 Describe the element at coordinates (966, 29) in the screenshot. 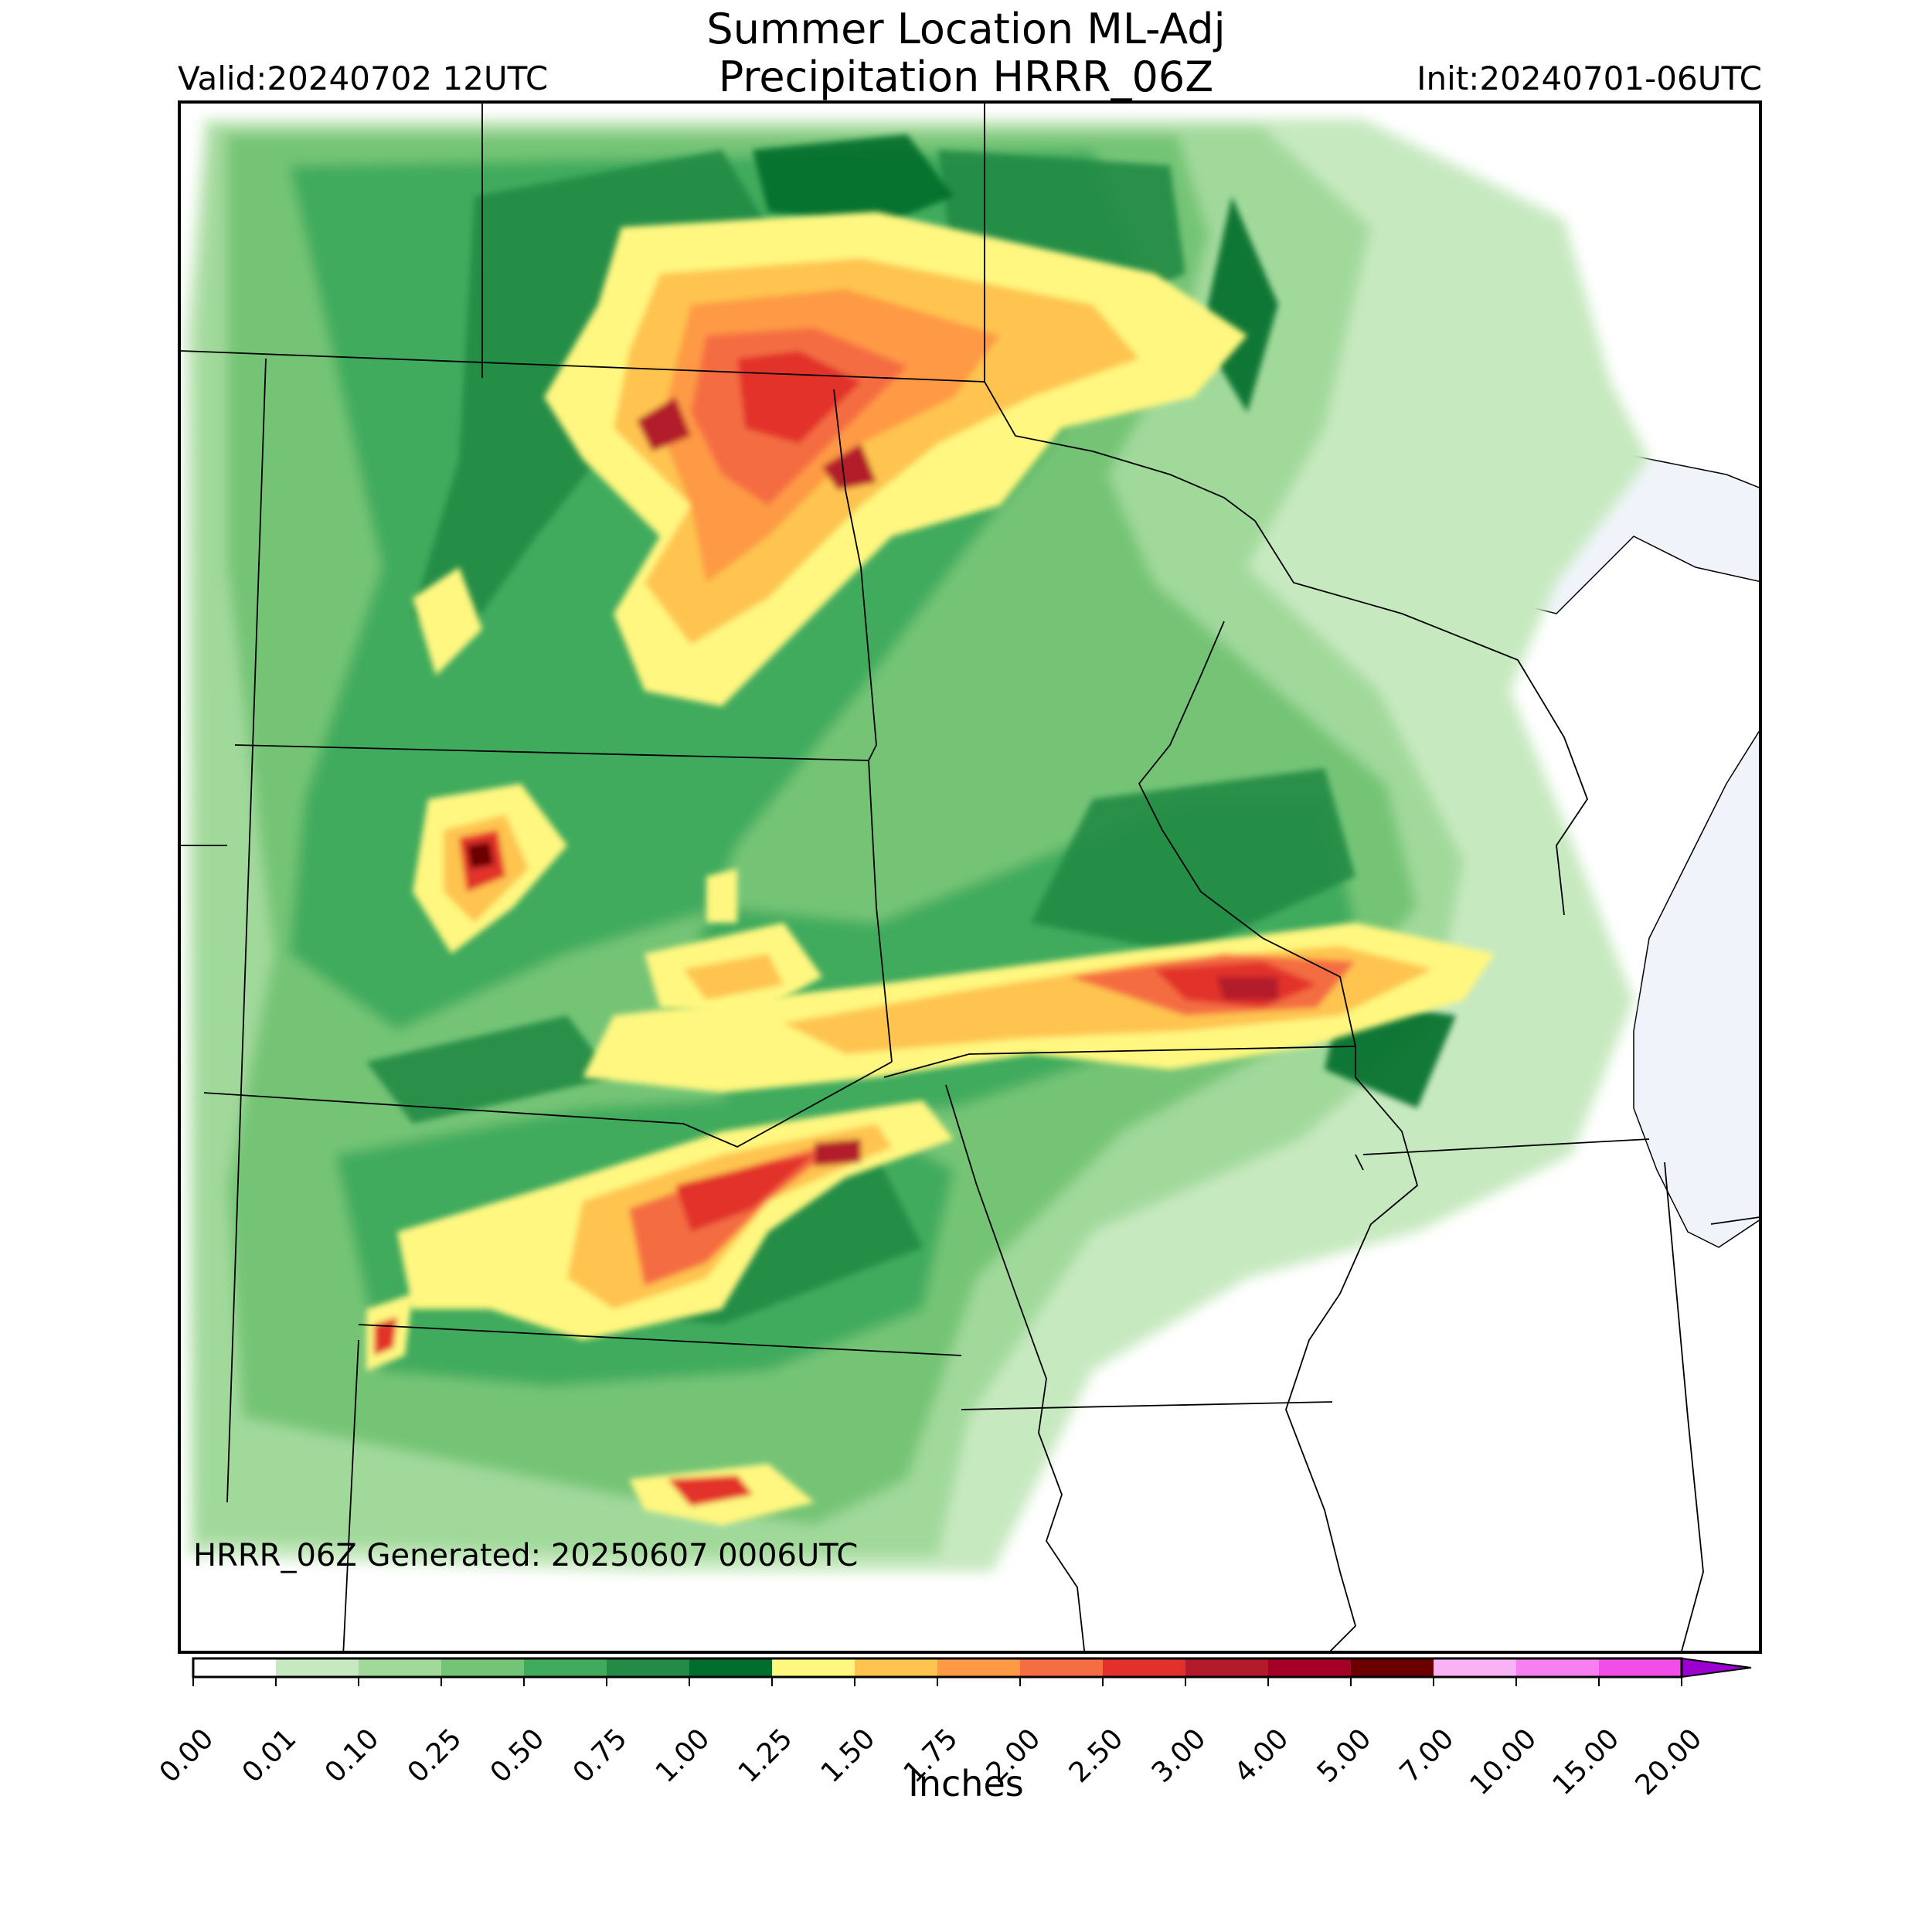

I see `title-line-1: Summer Location ML-Adj` at that location.